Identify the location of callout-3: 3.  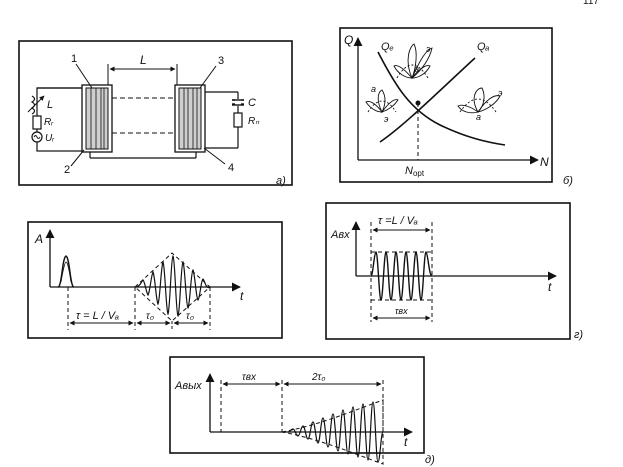
(221, 61).